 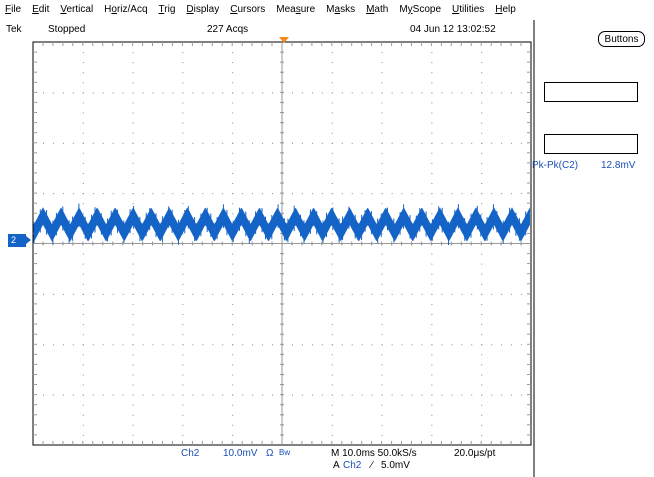 What do you see at coordinates (41, 9) in the screenshot?
I see `menu-item-edit: Edit` at bounding box center [41, 9].